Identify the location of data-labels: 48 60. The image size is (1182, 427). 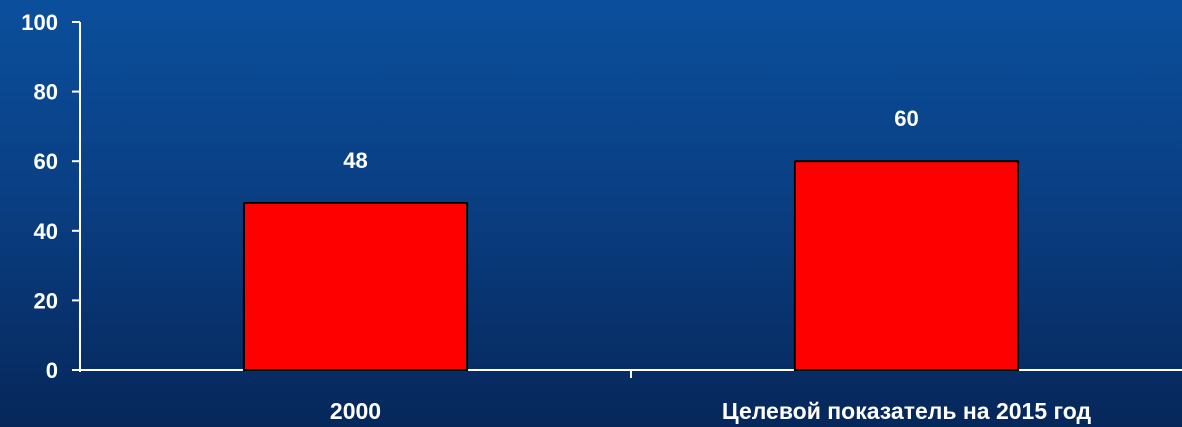
(630, 139).